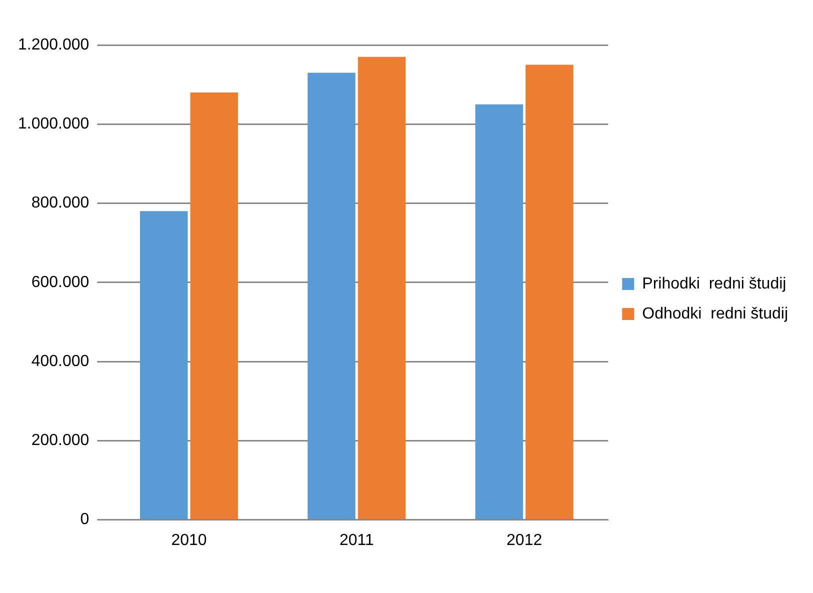 This screenshot has height=593, width=813. Describe the element at coordinates (60, 282) in the screenshot. I see `y-tick-label: 600.000` at that location.